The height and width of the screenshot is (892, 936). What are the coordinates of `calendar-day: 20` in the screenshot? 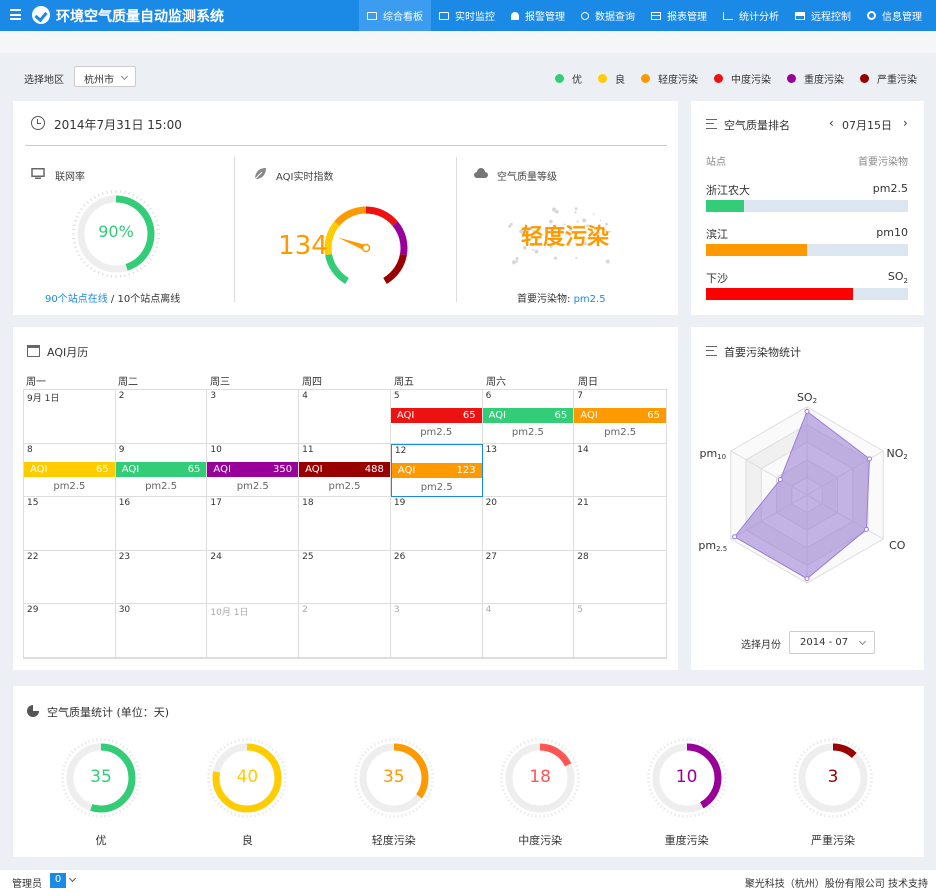 It's located at (528, 524).